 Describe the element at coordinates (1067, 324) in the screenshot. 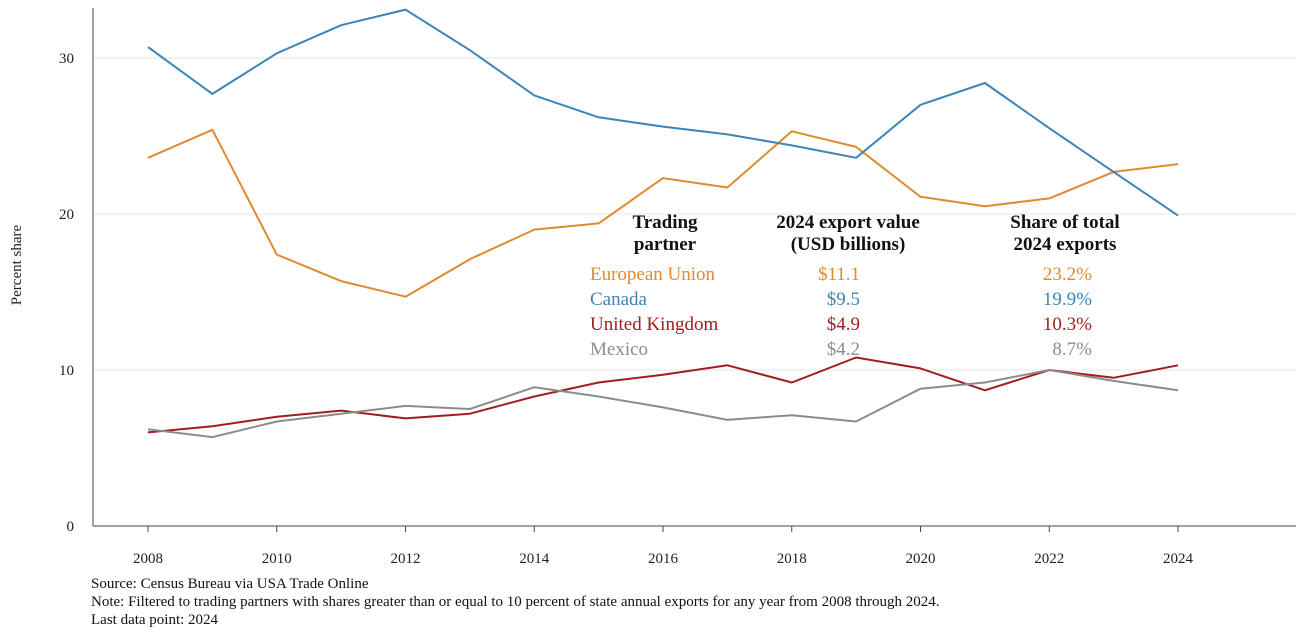

I see `row-share-uk: 10.3%` at that location.